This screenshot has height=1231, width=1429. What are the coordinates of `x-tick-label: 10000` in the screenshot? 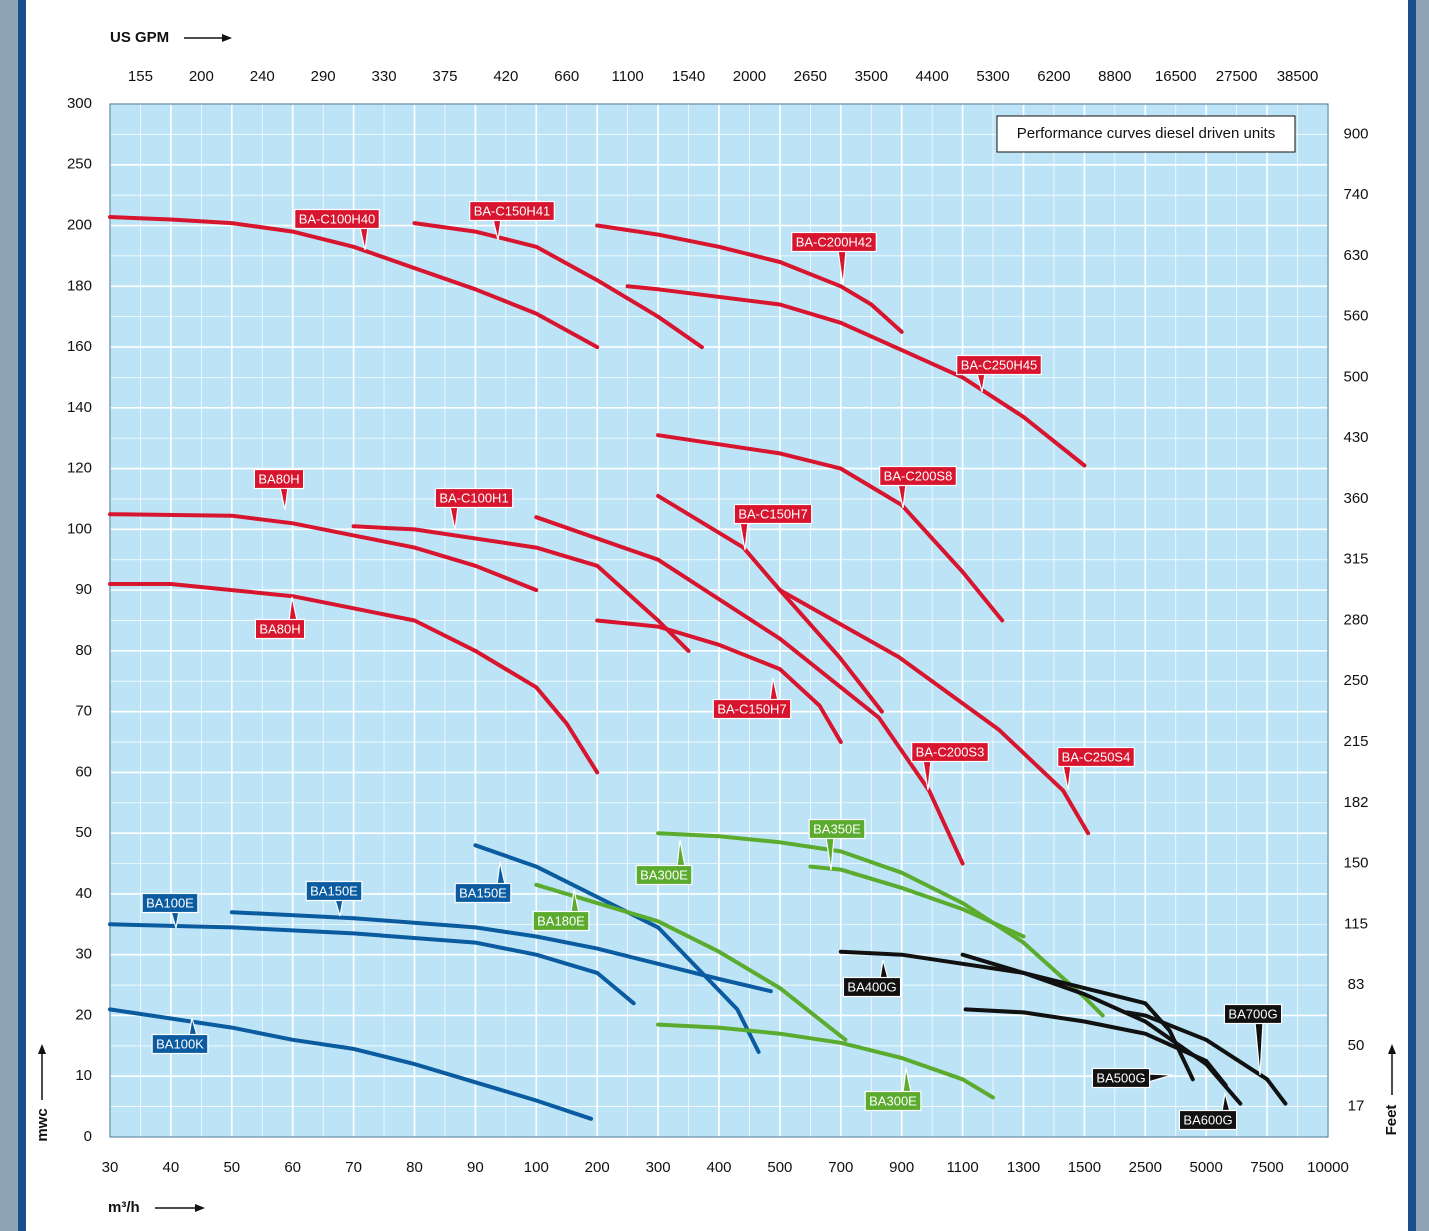 It's located at (1328, 1167).